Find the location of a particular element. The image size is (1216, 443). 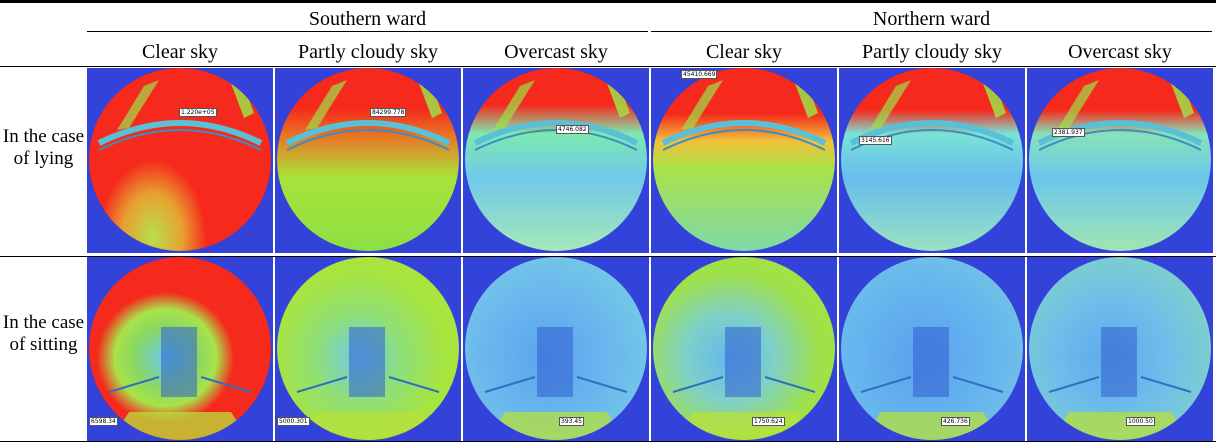

render-cell: 45410.669 is located at coordinates (744, 160).